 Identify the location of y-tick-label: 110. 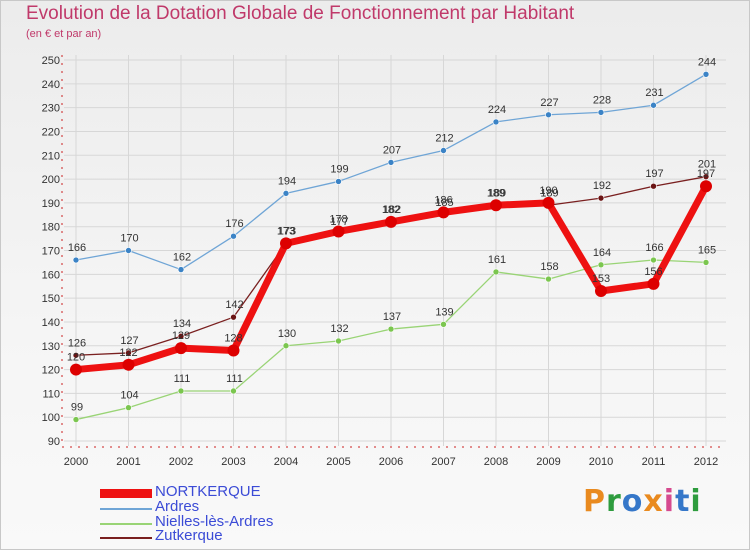
(51, 394).